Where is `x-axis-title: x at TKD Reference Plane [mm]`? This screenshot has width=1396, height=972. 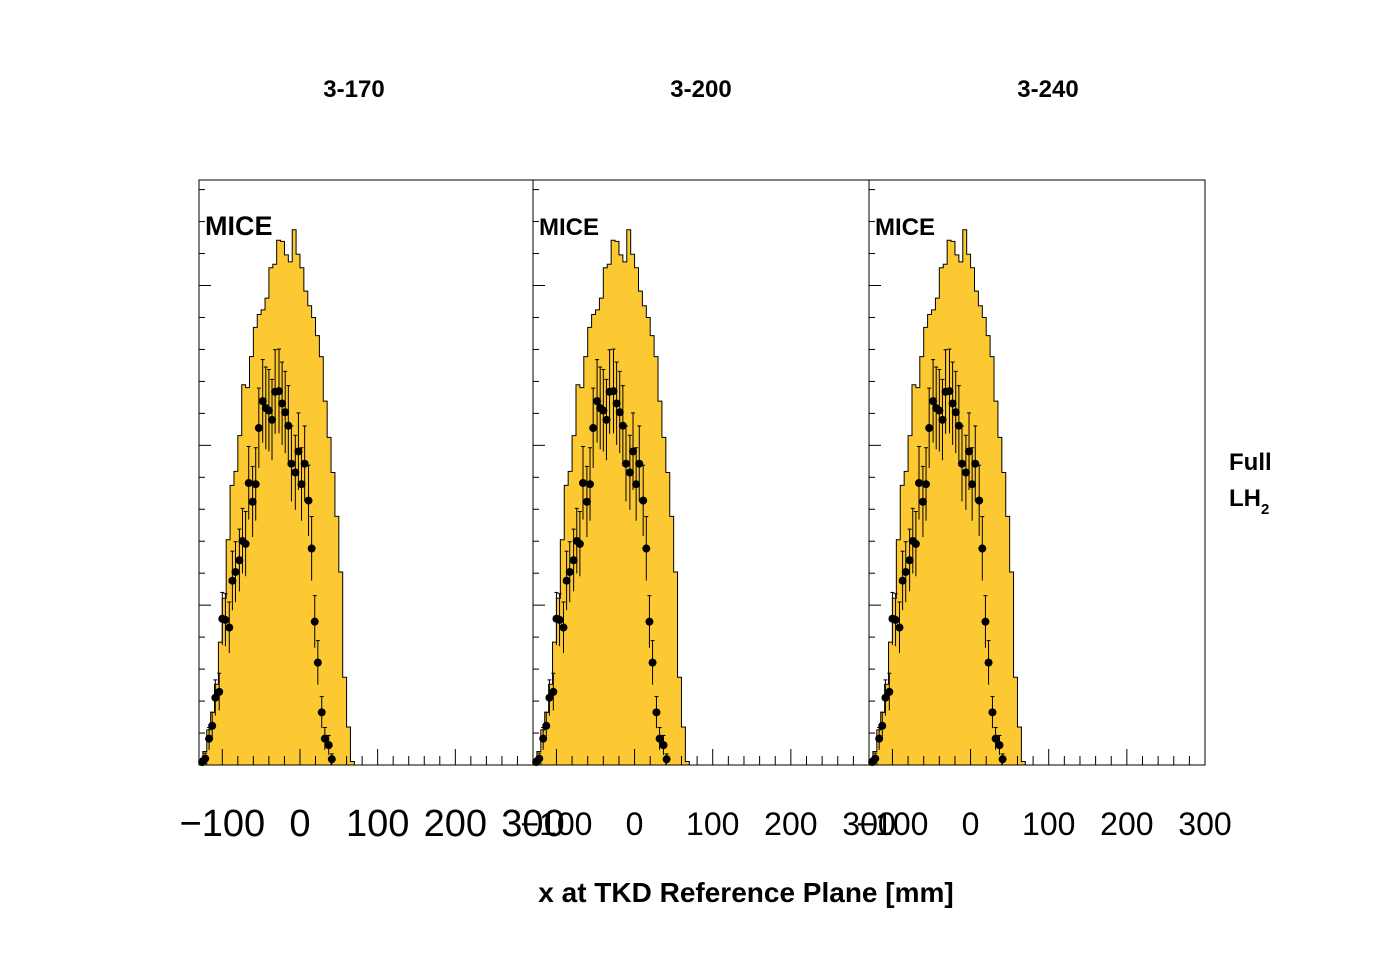
x-axis-title: x at TKD Reference Plane [mm] is located at coordinates (745, 892).